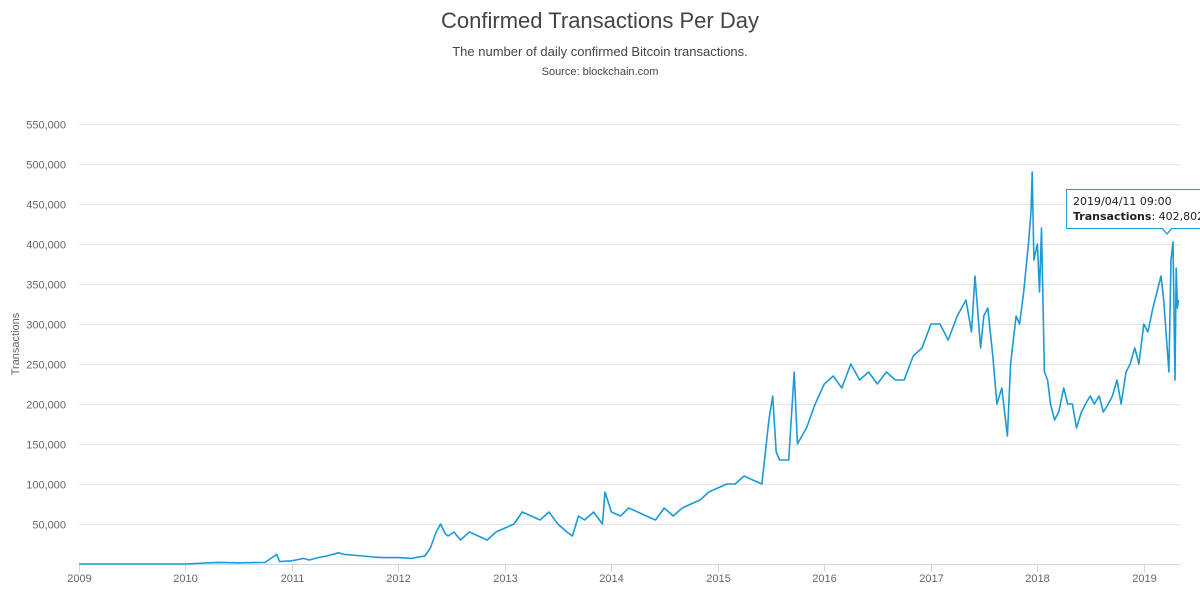  I want to click on y-tick-label: 100,000, so click(46, 486).